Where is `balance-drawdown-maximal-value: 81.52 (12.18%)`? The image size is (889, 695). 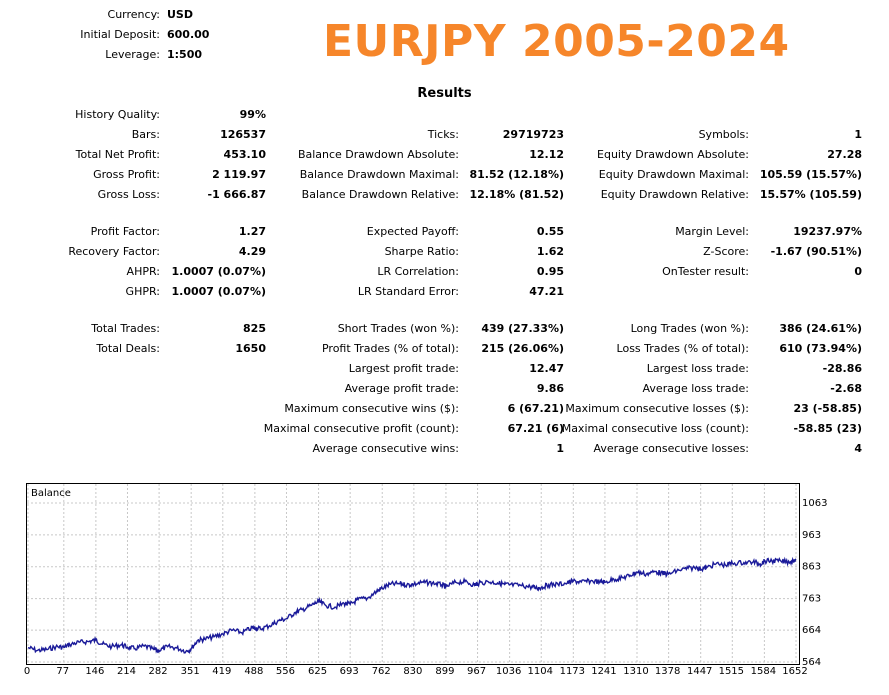 balance-drawdown-maximal-value: 81.52 (12.18%) is located at coordinates (517, 174).